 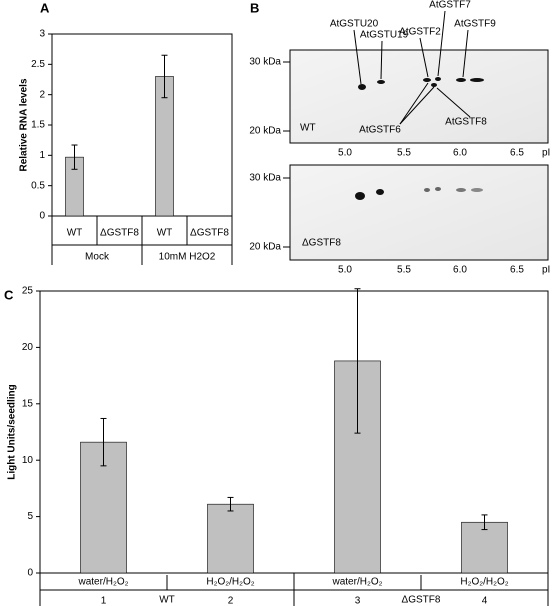 I want to click on protein-label: AtGSTF9, so click(x=475, y=24).